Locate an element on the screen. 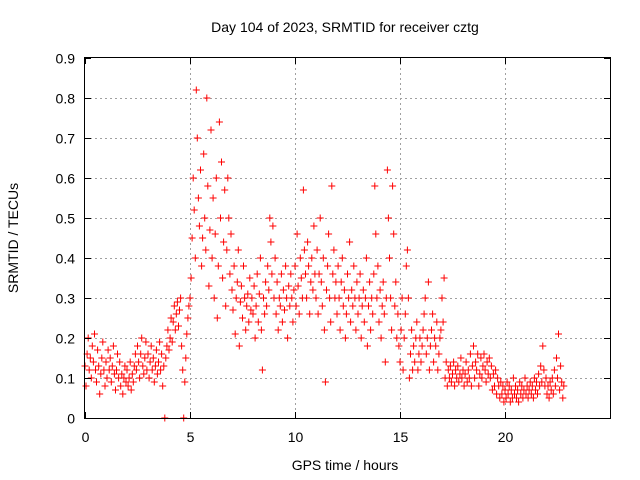 Image resolution: width=640 pixels, height=480 pixels. y-tick-label: 0.3 is located at coordinates (66, 299).